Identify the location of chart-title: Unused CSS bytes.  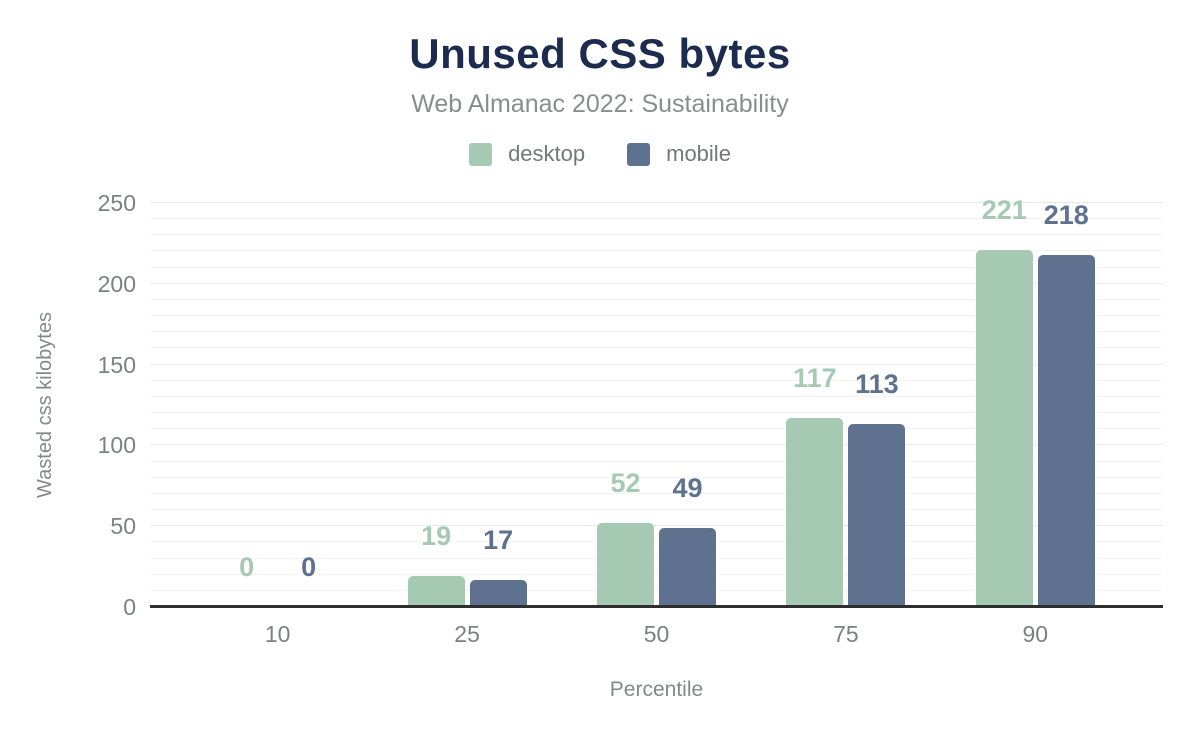
(600, 53).